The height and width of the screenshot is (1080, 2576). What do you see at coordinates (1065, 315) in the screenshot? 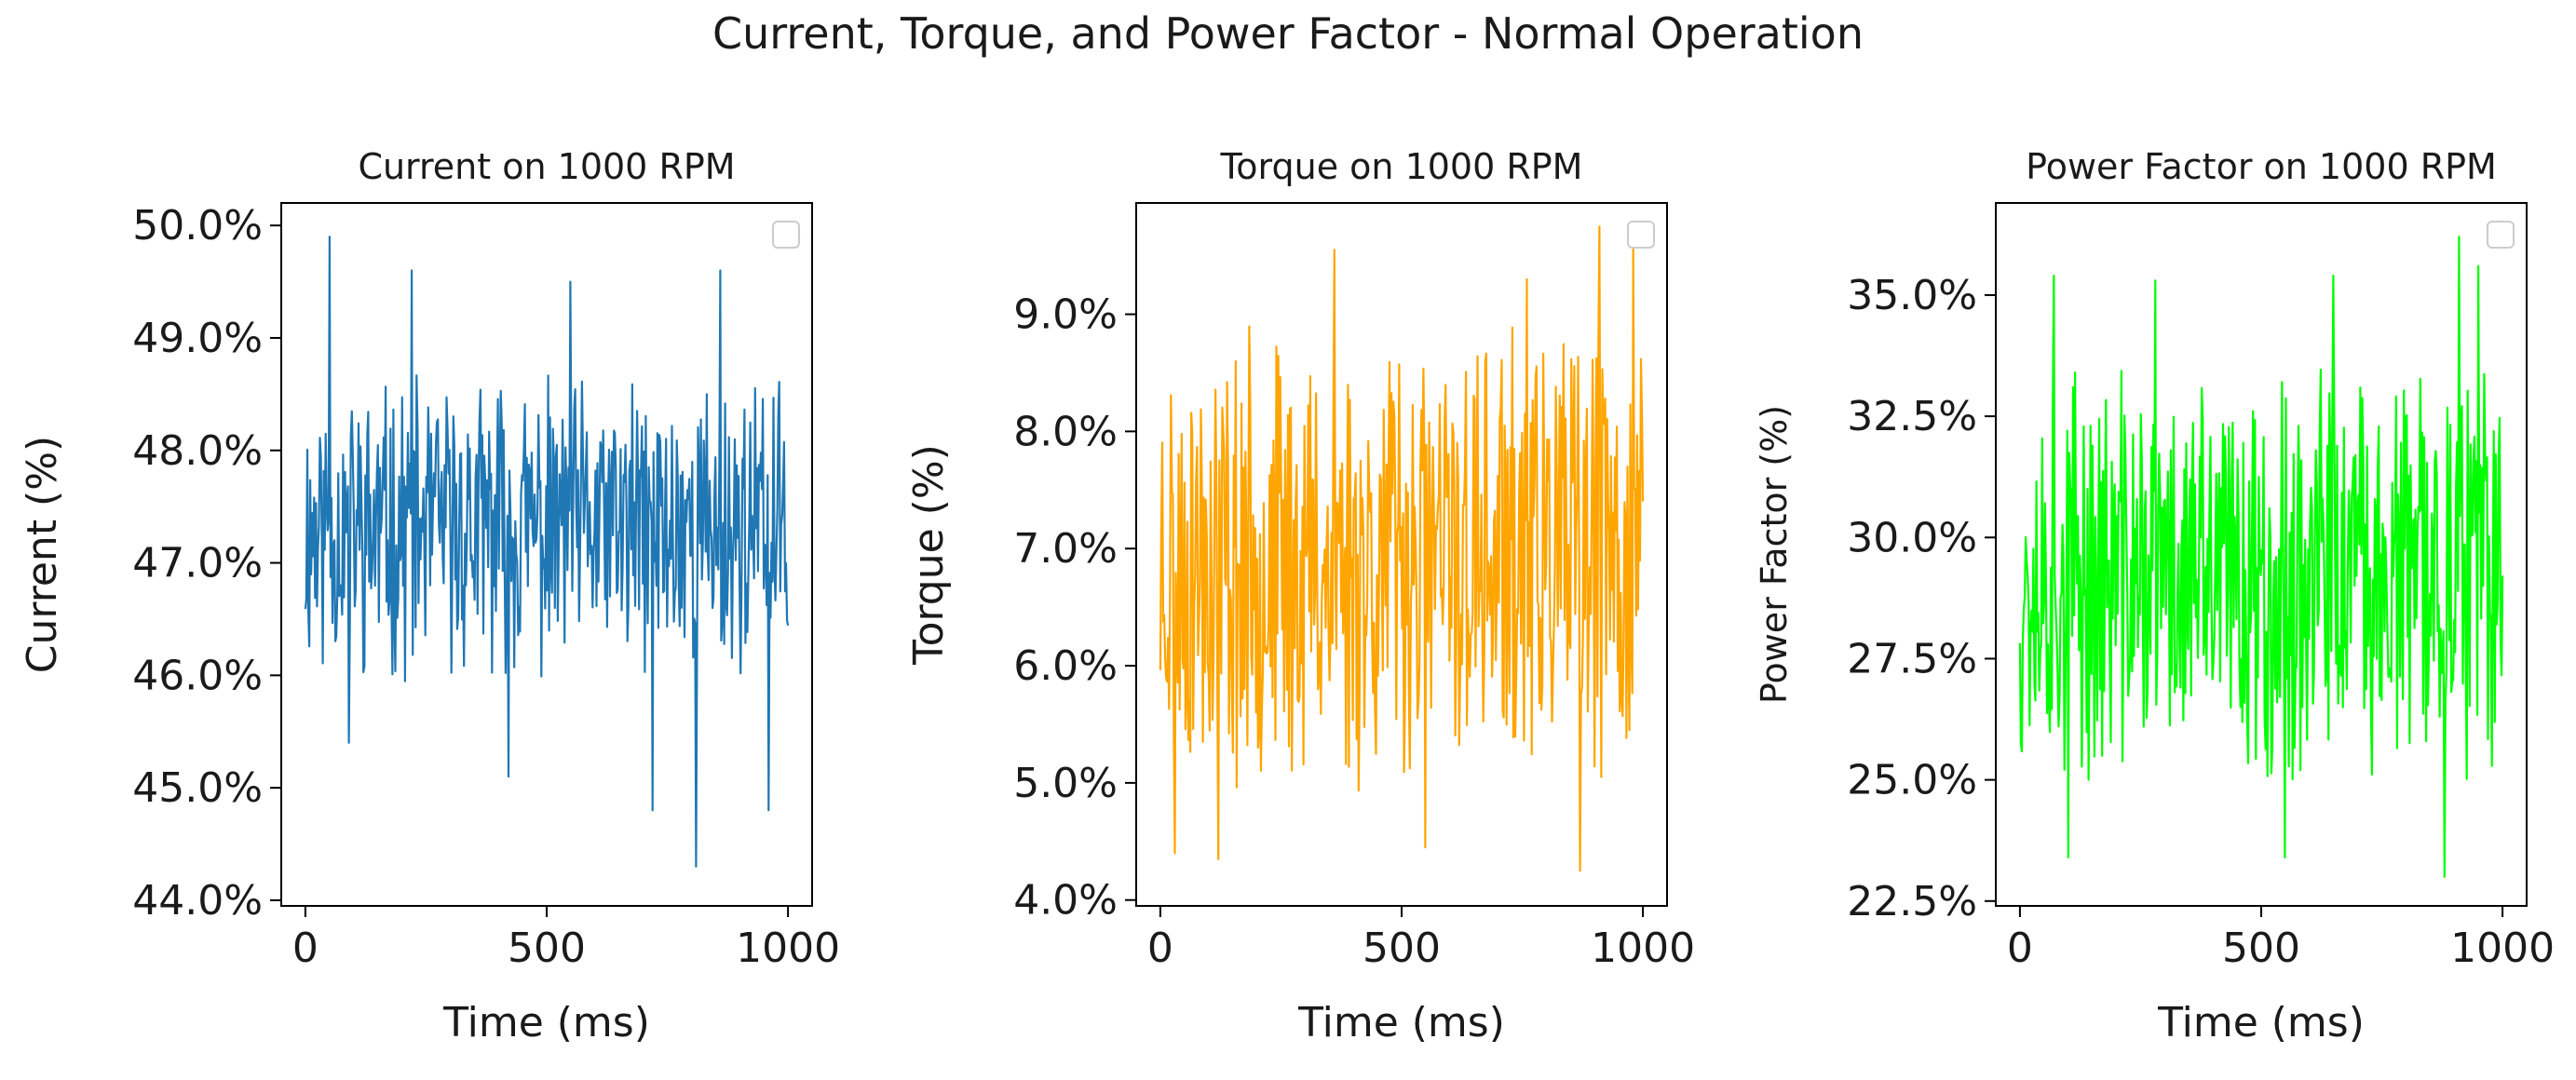
I see `y-tick-label: 9.0%` at bounding box center [1065, 315].